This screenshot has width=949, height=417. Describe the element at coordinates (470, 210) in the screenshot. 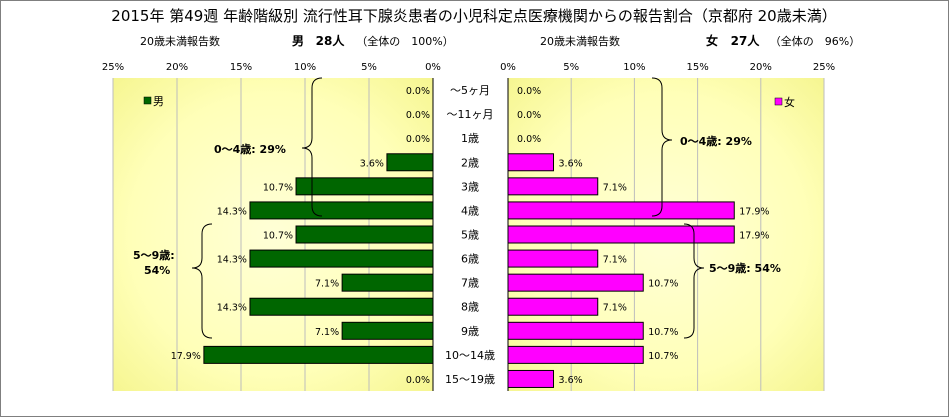

I see `category-label: 4歳` at that location.